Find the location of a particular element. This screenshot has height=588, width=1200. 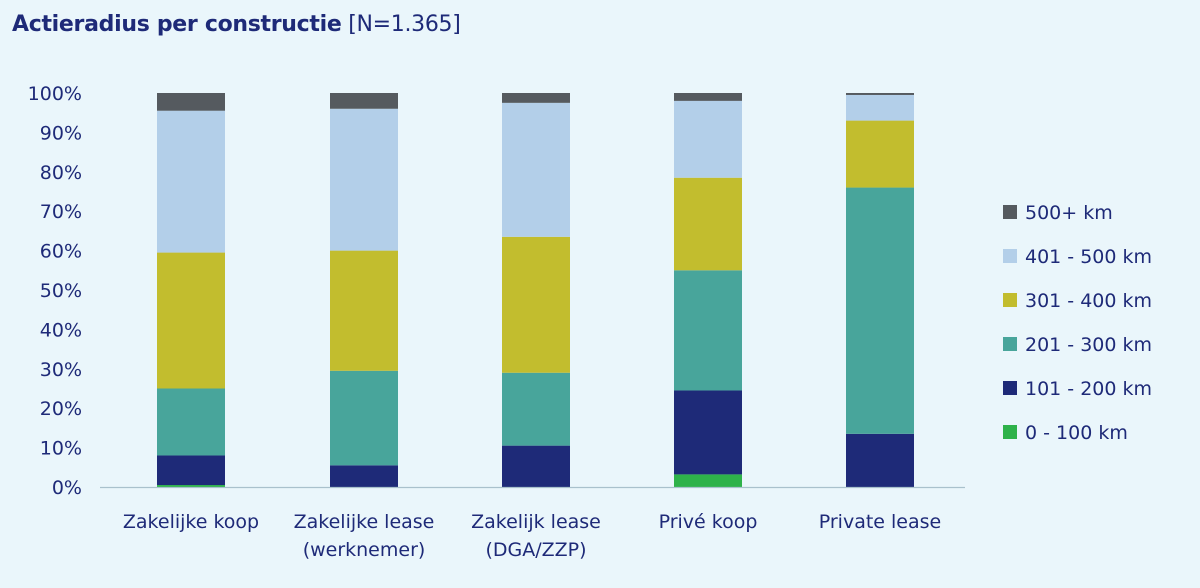

y-tick-label: 0% is located at coordinates (67, 488).